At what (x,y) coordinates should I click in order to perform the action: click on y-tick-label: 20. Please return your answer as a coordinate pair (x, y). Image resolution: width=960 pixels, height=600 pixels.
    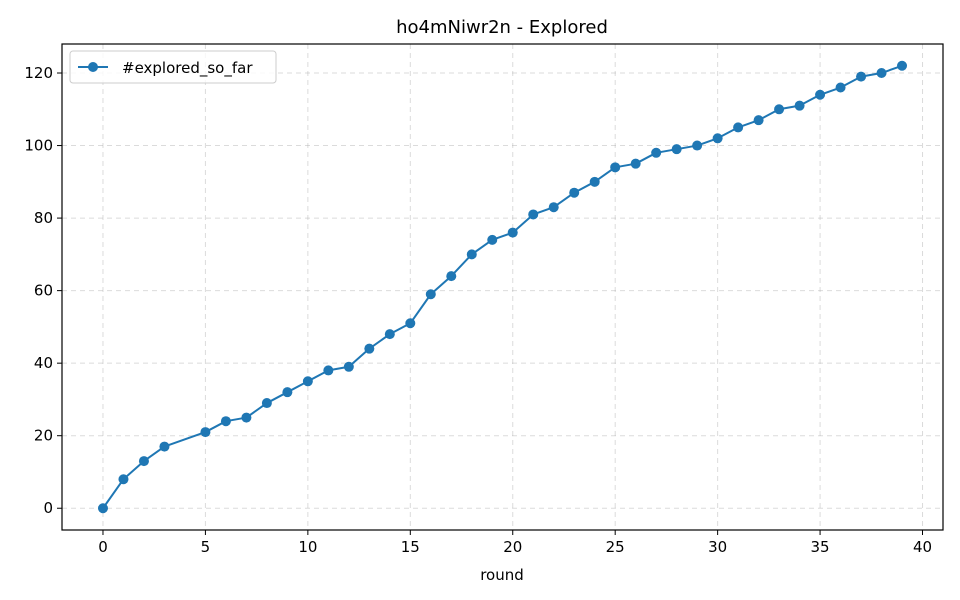
    Looking at the image, I should click on (43, 436).